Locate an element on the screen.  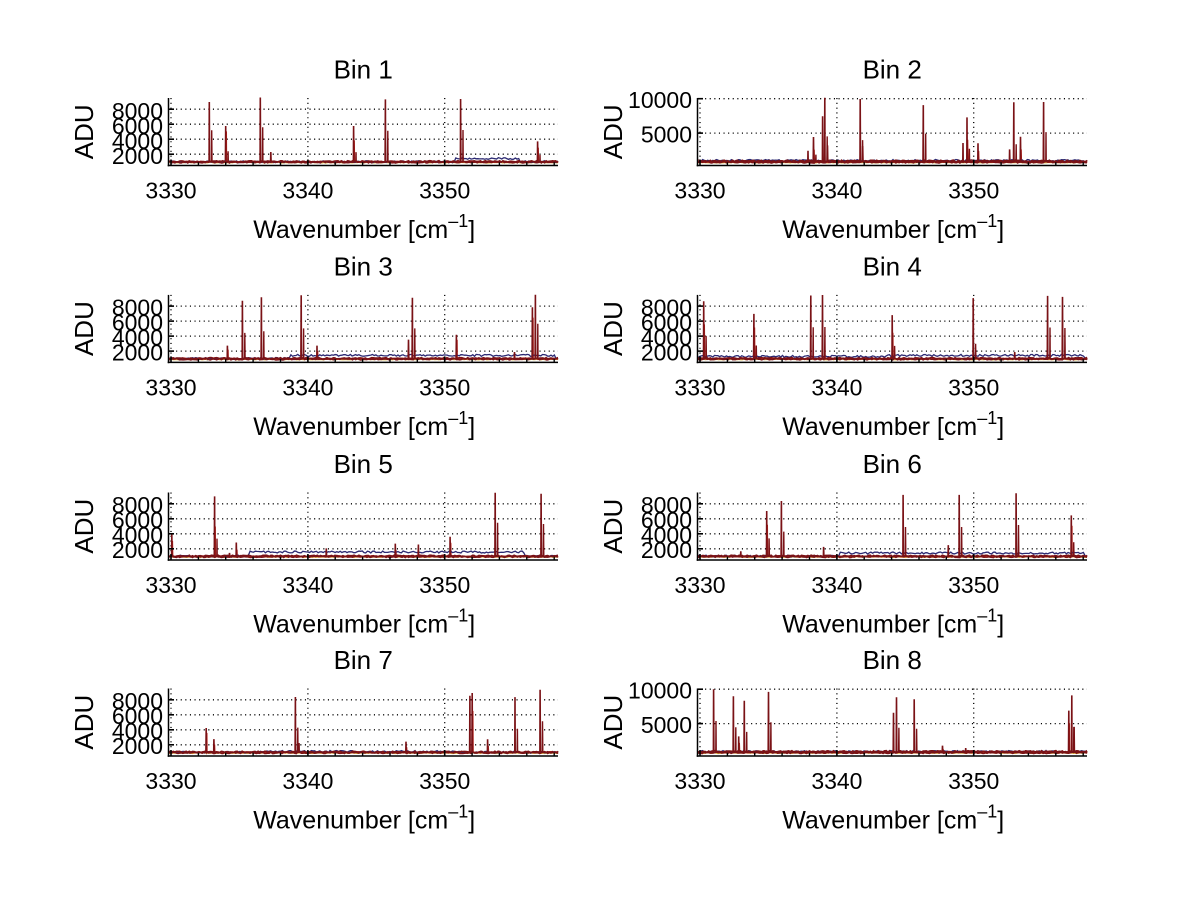
svg-text: Bin 2 is located at coordinates (892, 70).